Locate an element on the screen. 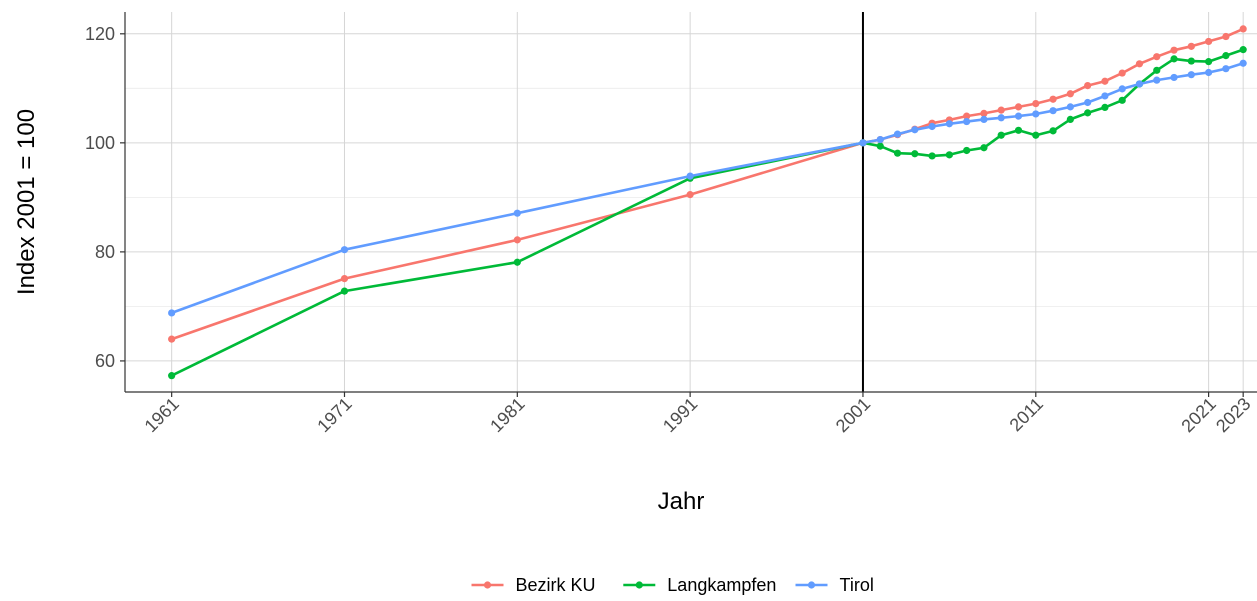 The width and height of the screenshot is (1257, 601). x-tick-label: 1981 is located at coordinates (507, 415).